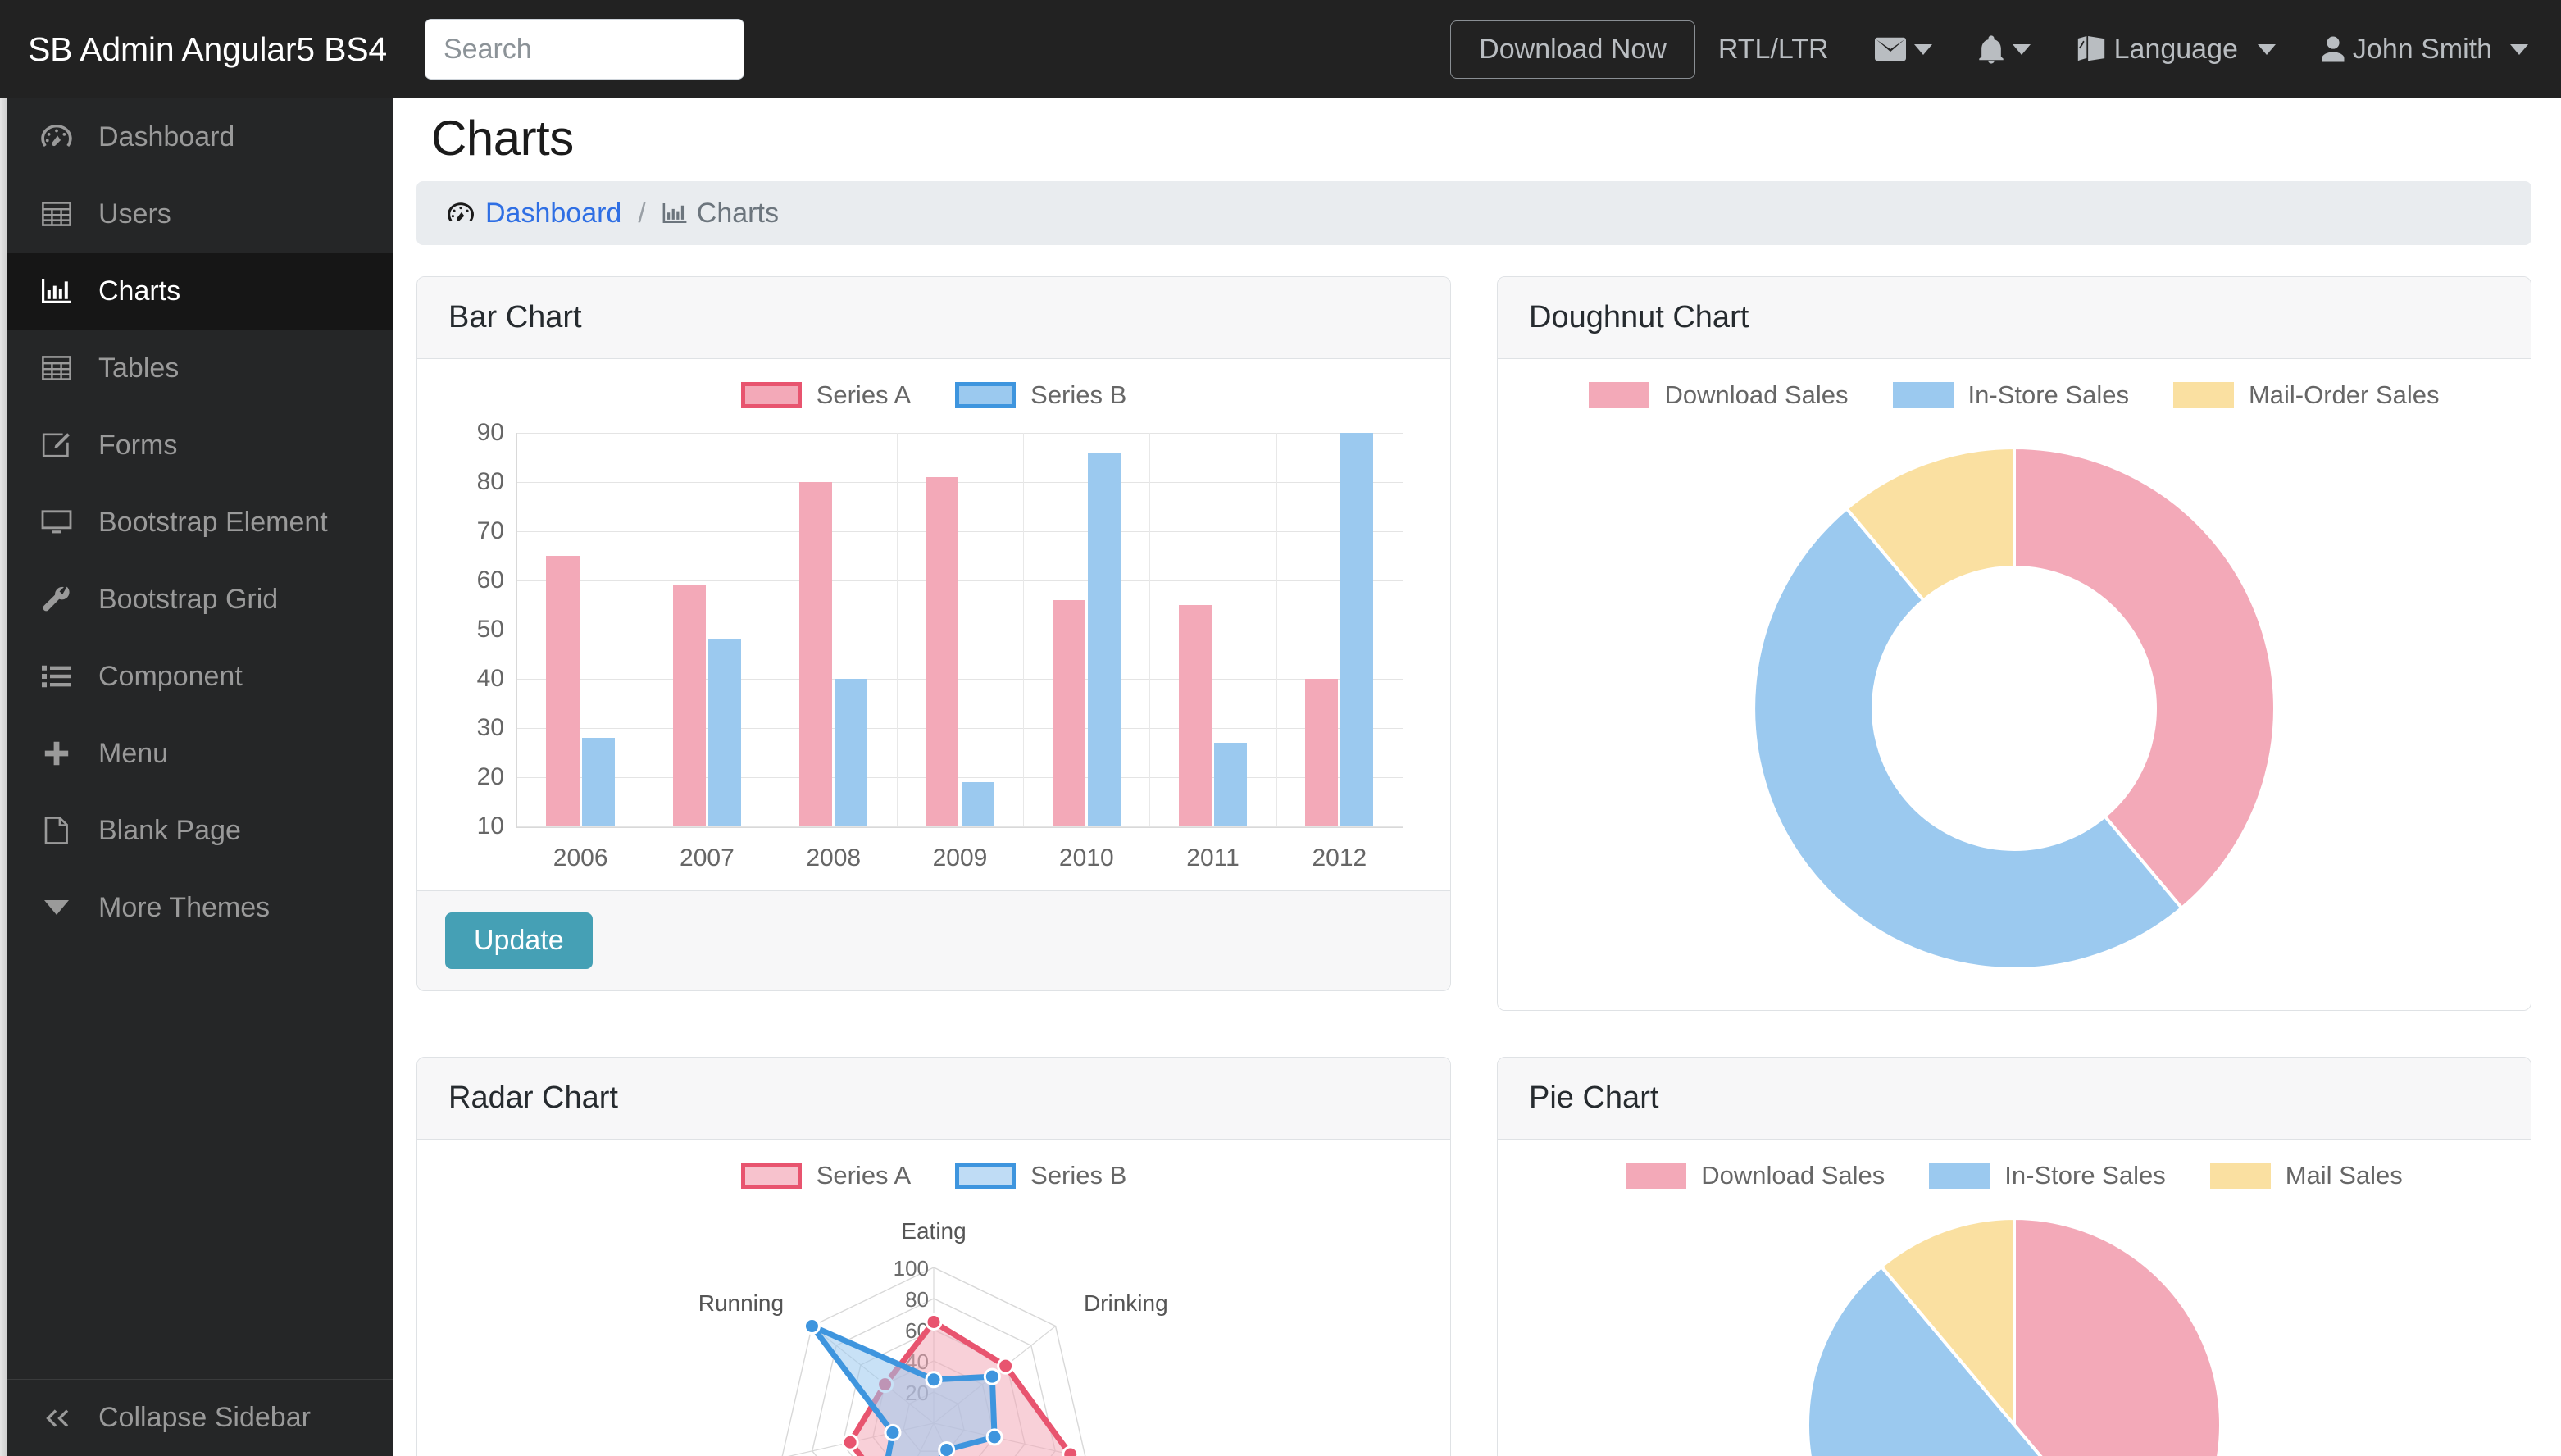 The height and width of the screenshot is (1456, 2561). What do you see at coordinates (519, 940) in the screenshot?
I see `update-button: Update` at bounding box center [519, 940].